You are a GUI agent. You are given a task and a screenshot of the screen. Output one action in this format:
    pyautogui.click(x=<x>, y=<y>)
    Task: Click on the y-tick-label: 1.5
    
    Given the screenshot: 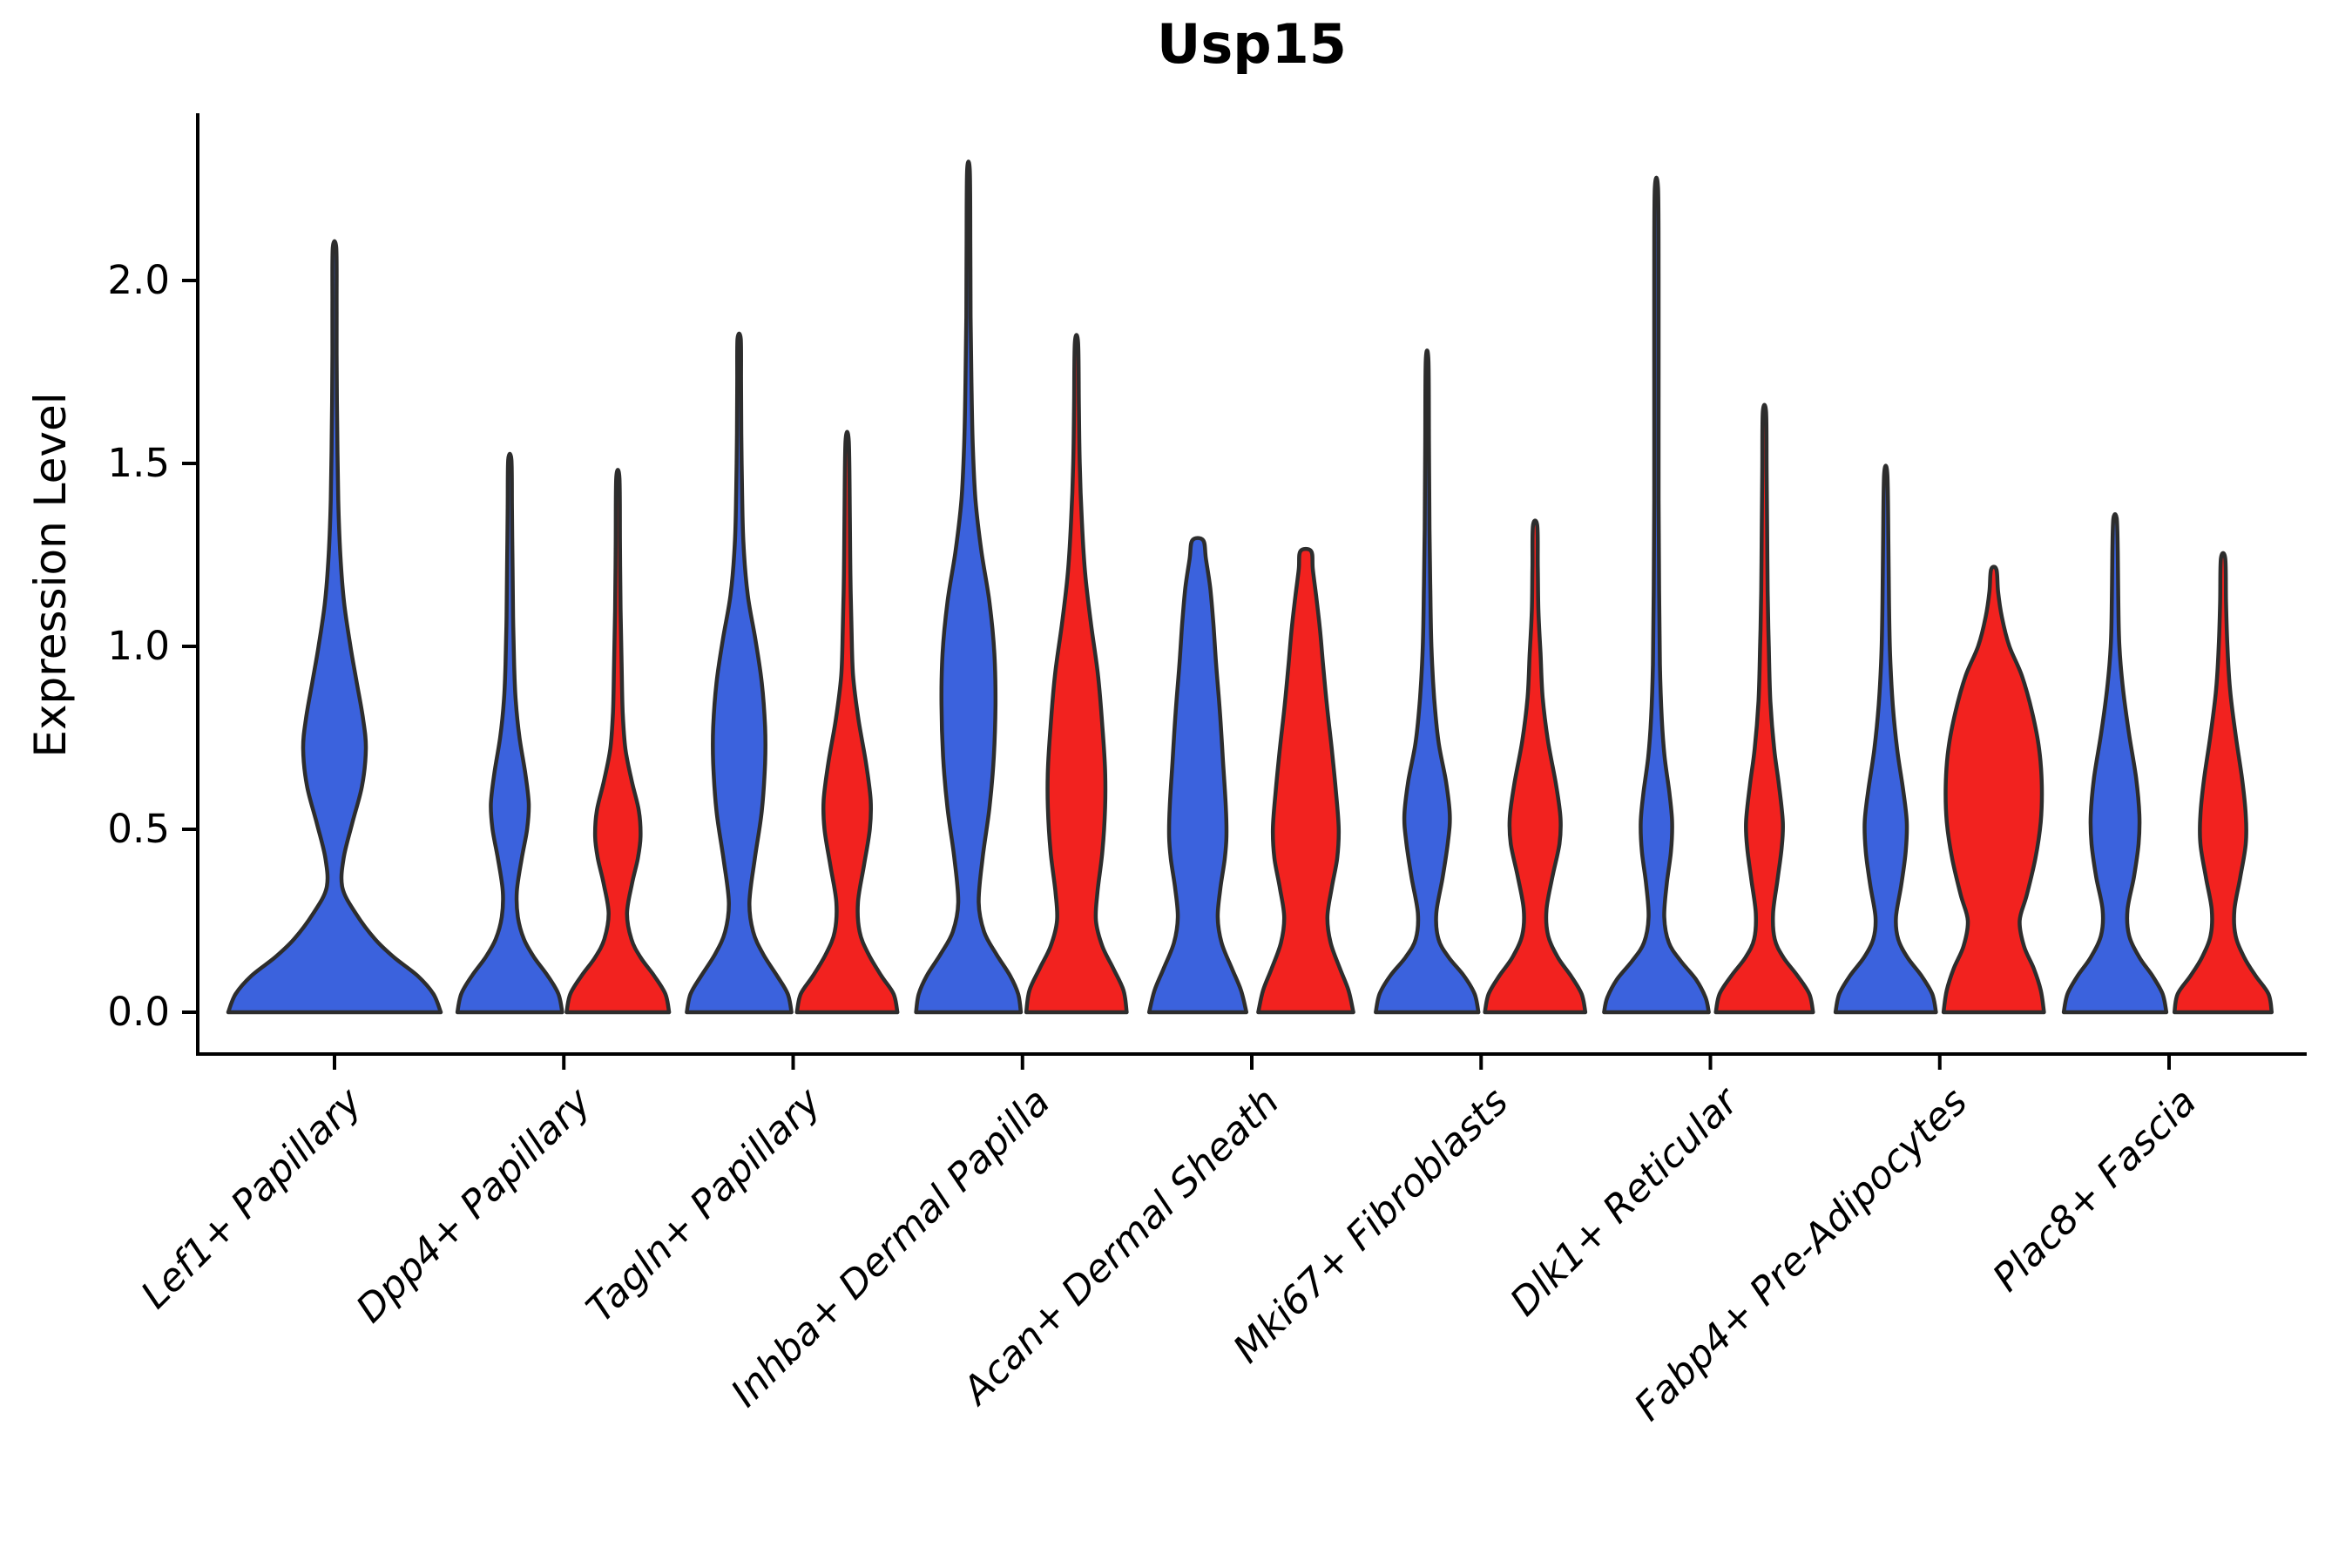 What is the action you would take?
    pyautogui.click(x=138, y=463)
    